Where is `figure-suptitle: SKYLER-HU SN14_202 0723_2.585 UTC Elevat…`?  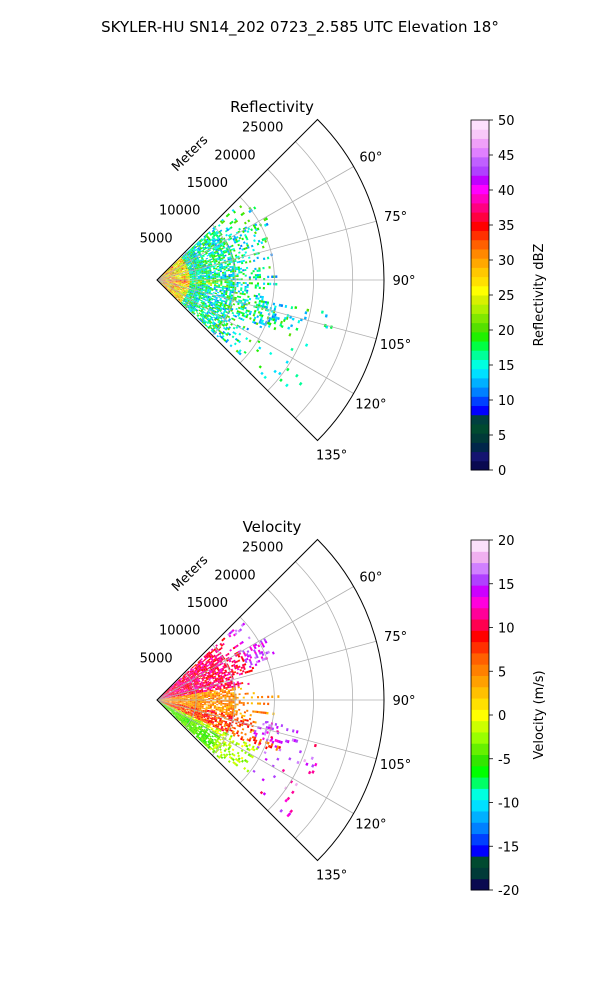
figure-suptitle: SKYLER-HU SN14_202 0723_2.585 UTC Elevat… is located at coordinates (300, 27).